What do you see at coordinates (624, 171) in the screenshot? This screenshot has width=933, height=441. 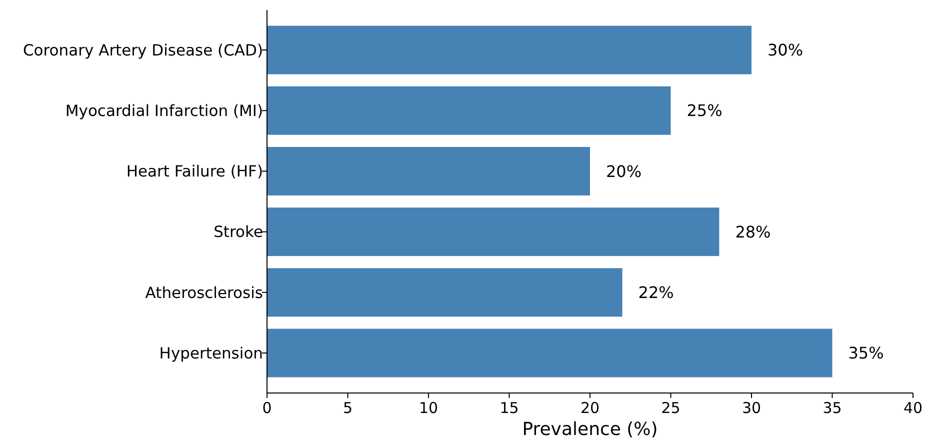 I see `data-label: 20%` at bounding box center [624, 171].